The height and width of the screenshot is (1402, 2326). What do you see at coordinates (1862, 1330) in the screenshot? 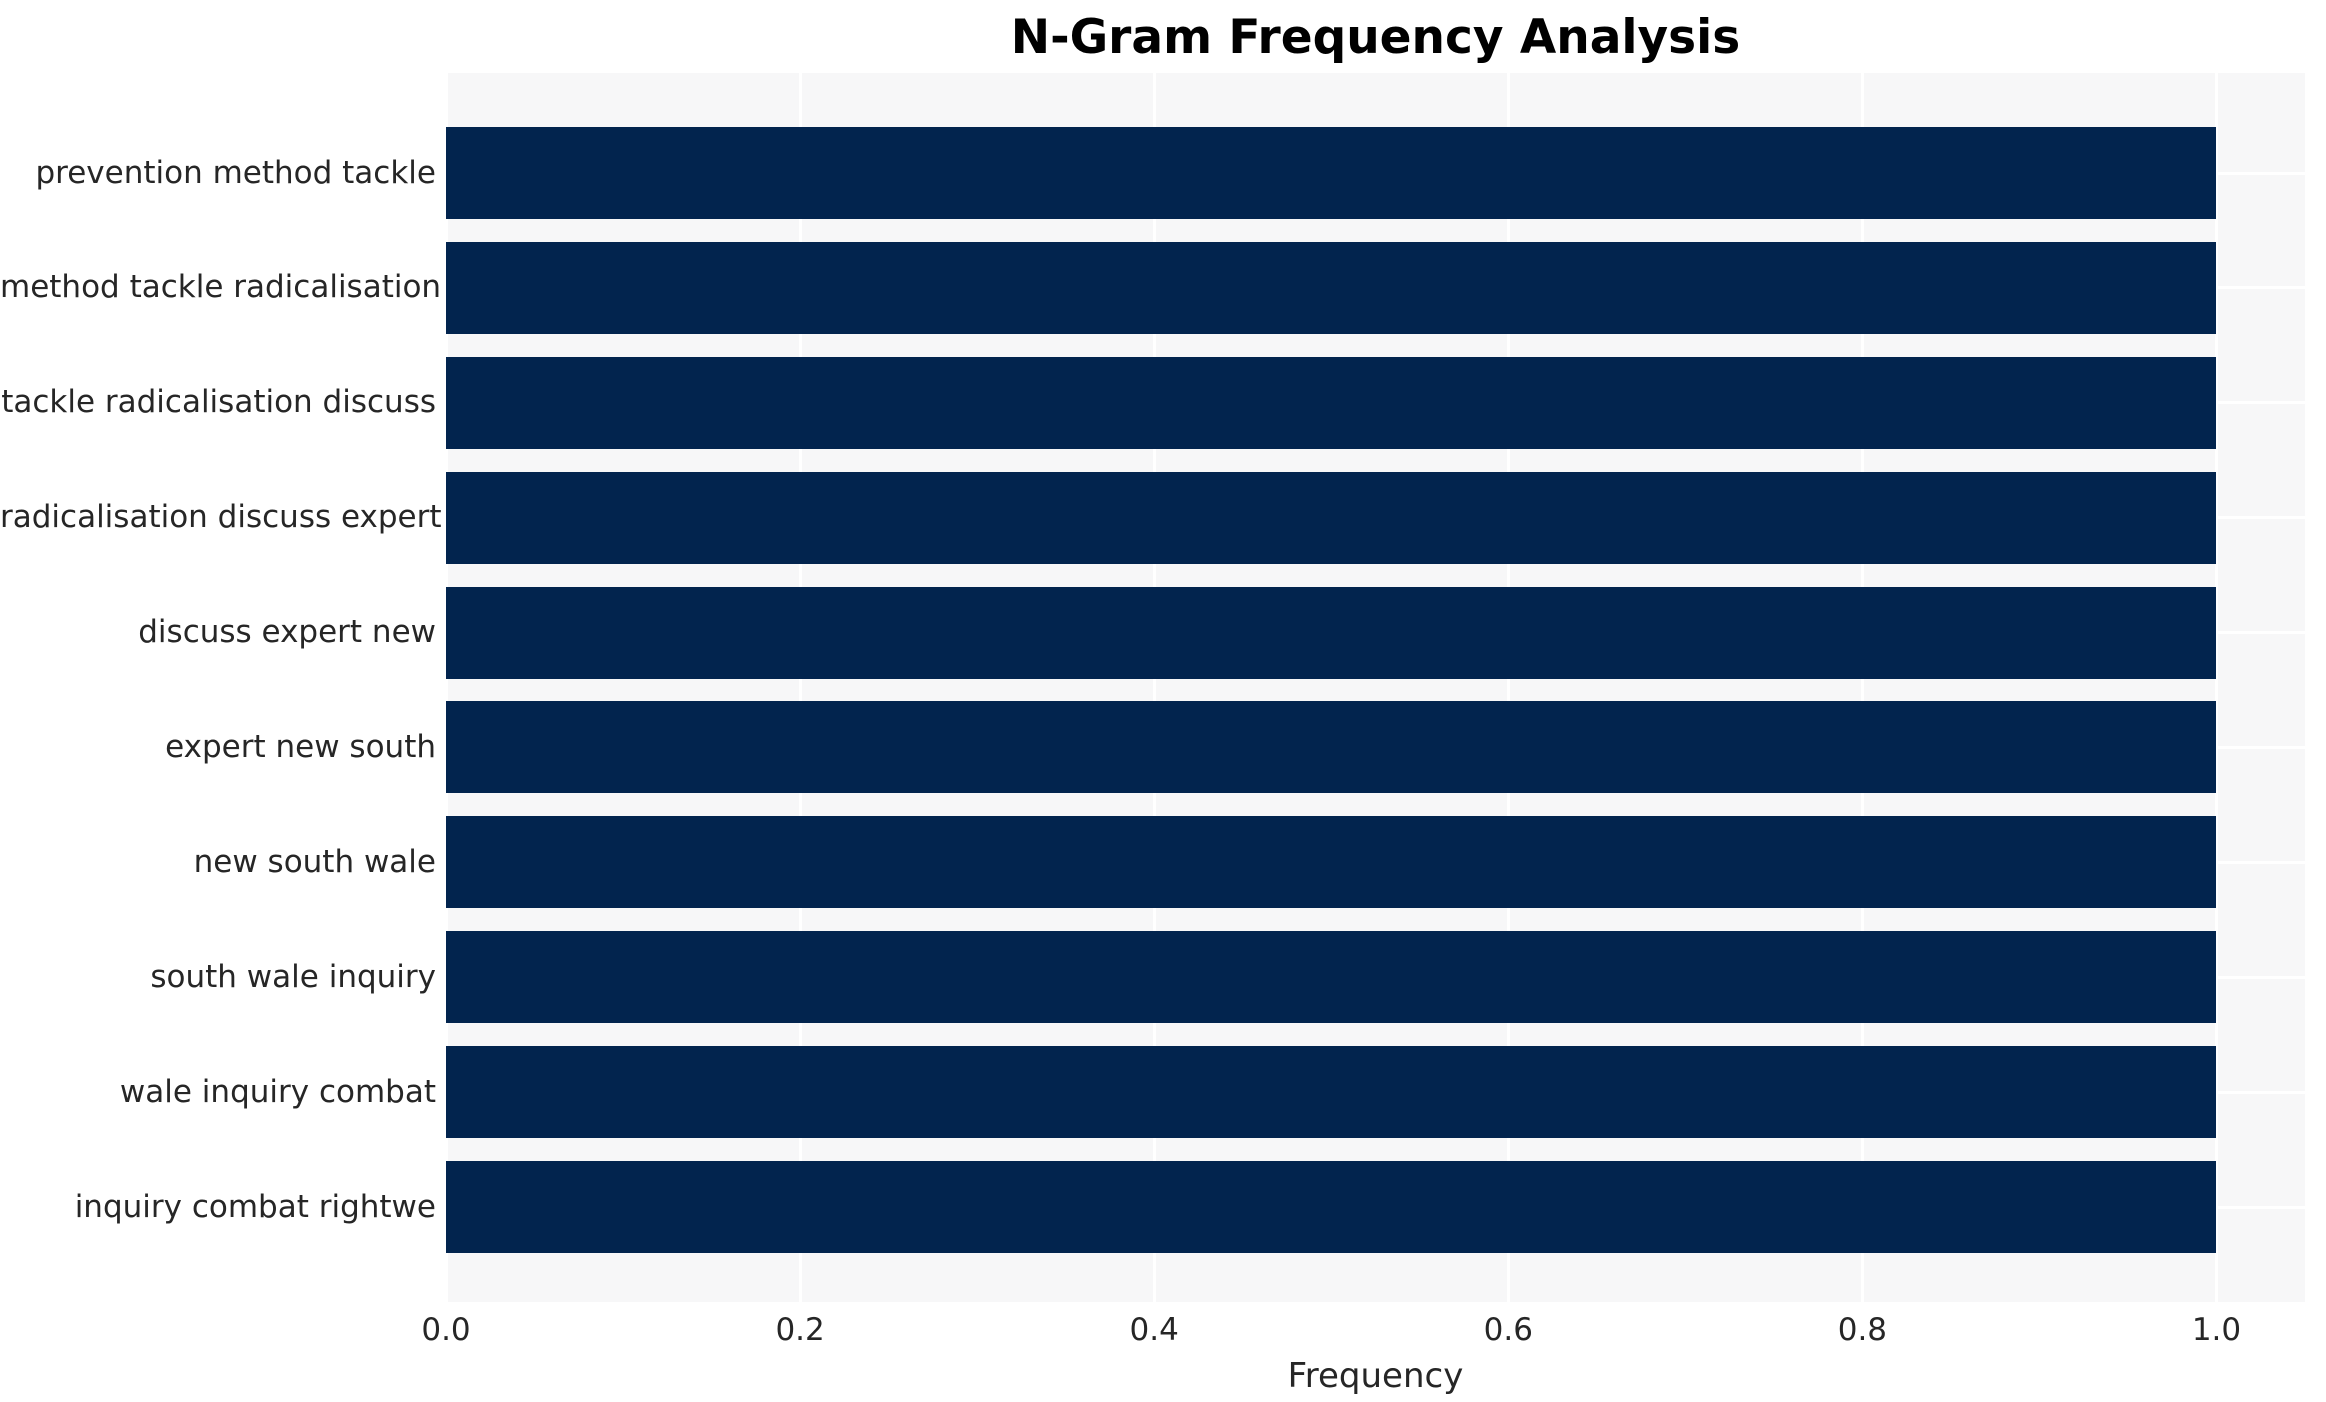
I see `x-tick-label: 0.8` at bounding box center [1862, 1330].